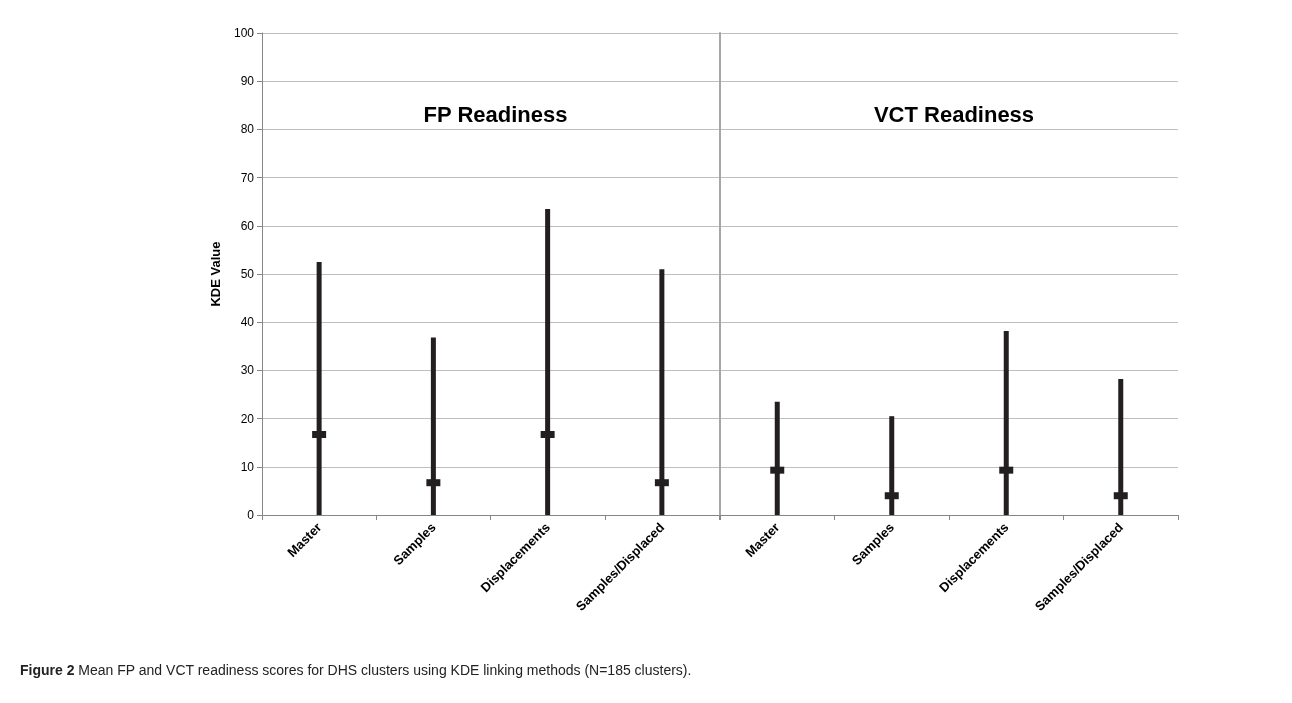 The height and width of the screenshot is (703, 1292). Describe the element at coordinates (247, 129) in the screenshot. I see `y-tick-label: 80` at that location.